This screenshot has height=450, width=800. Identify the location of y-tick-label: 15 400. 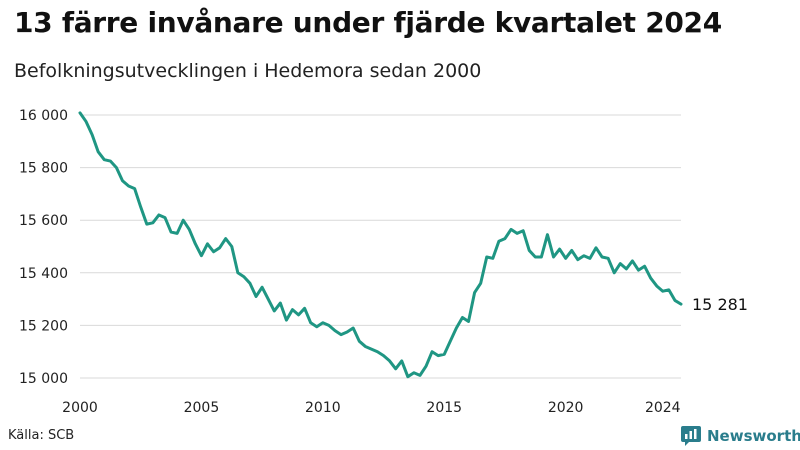
(43, 274).